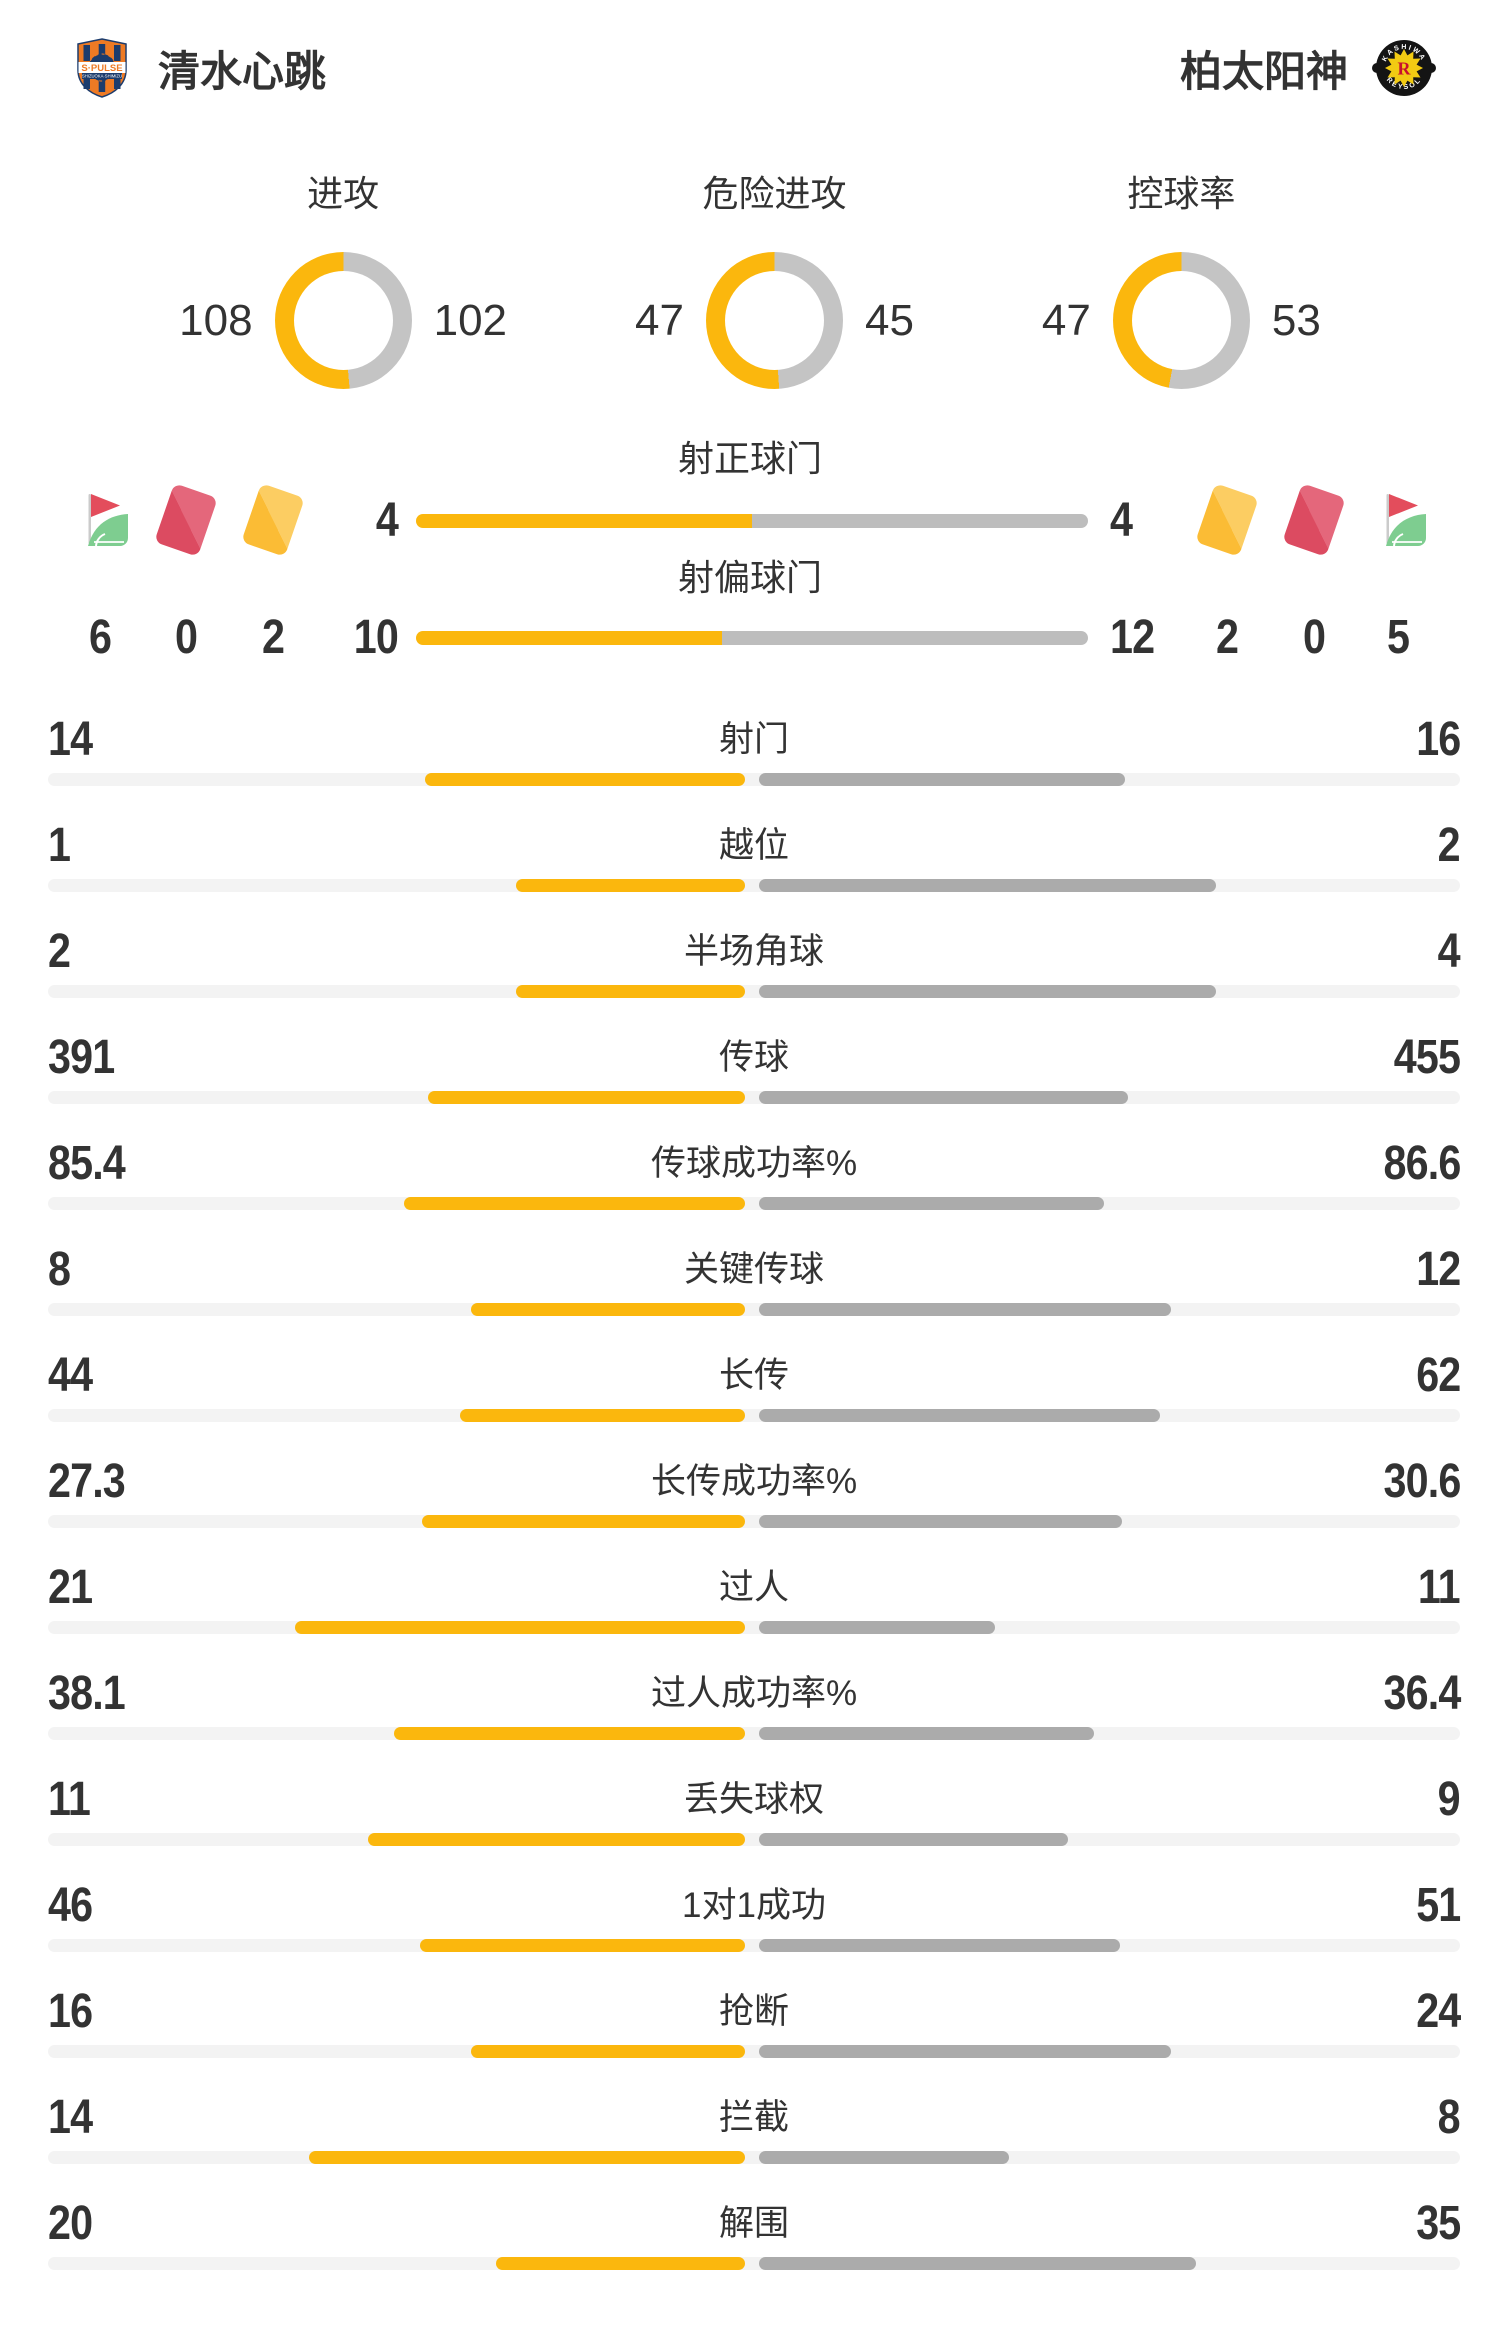 The image size is (1500, 2350). What do you see at coordinates (70, 2011) in the screenshot?
I see `stat-home-value: 16` at bounding box center [70, 2011].